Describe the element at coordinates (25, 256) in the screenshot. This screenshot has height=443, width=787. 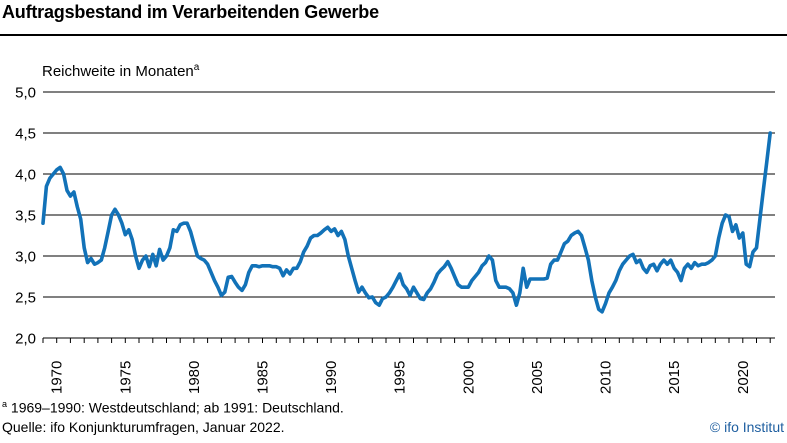
I see `svg-text: 3,0` at that location.